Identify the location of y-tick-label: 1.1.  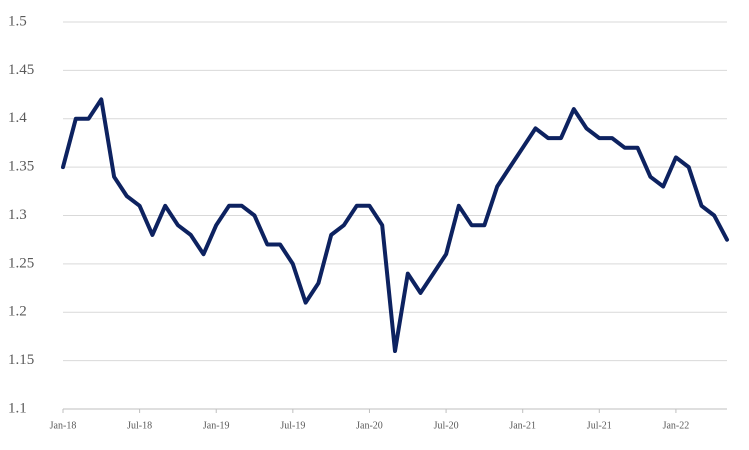
(17, 408).